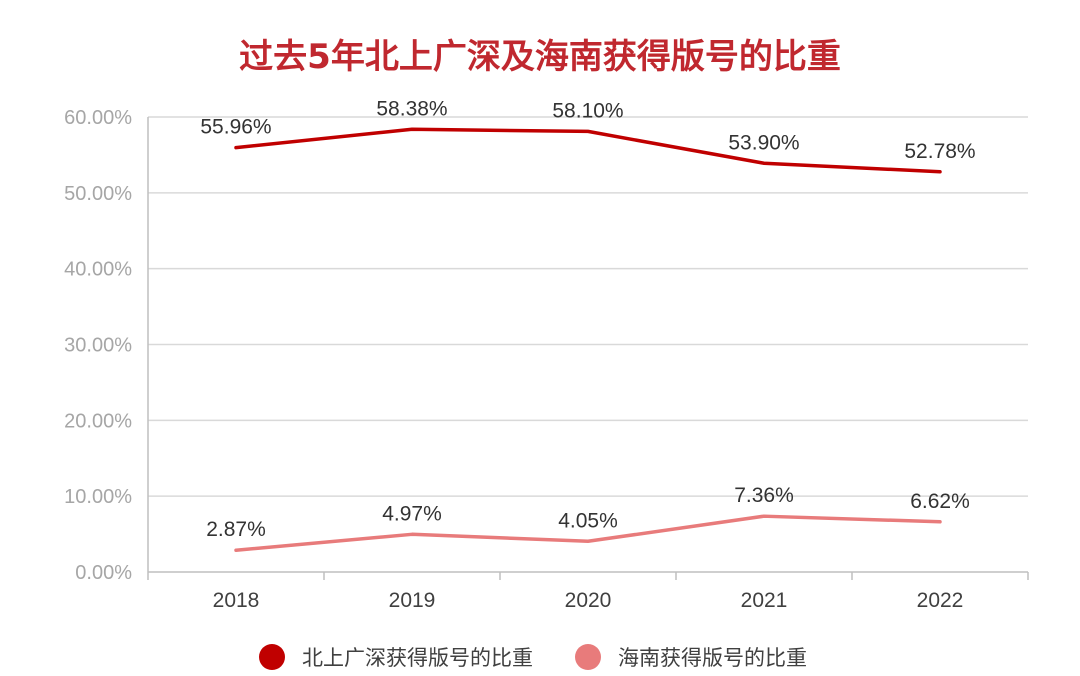 The height and width of the screenshot is (676, 1080). Describe the element at coordinates (412, 600) in the screenshot. I see `x-tick-label: 2019` at that location.